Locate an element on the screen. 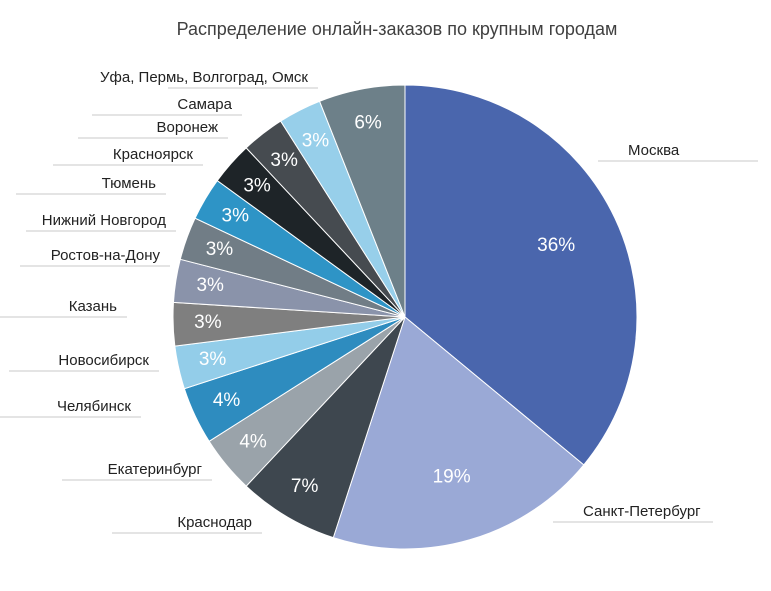 This screenshot has width=771, height=591. category-label: Нижний Новгород is located at coordinates (104, 220).